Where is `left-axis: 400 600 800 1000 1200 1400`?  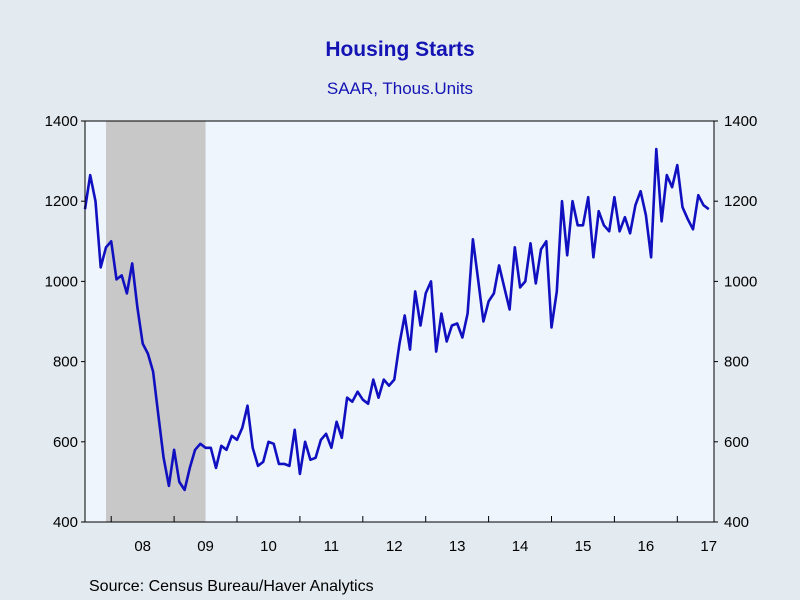
left-axis: 400 600 800 1000 1200 1400 is located at coordinates (65, 322).